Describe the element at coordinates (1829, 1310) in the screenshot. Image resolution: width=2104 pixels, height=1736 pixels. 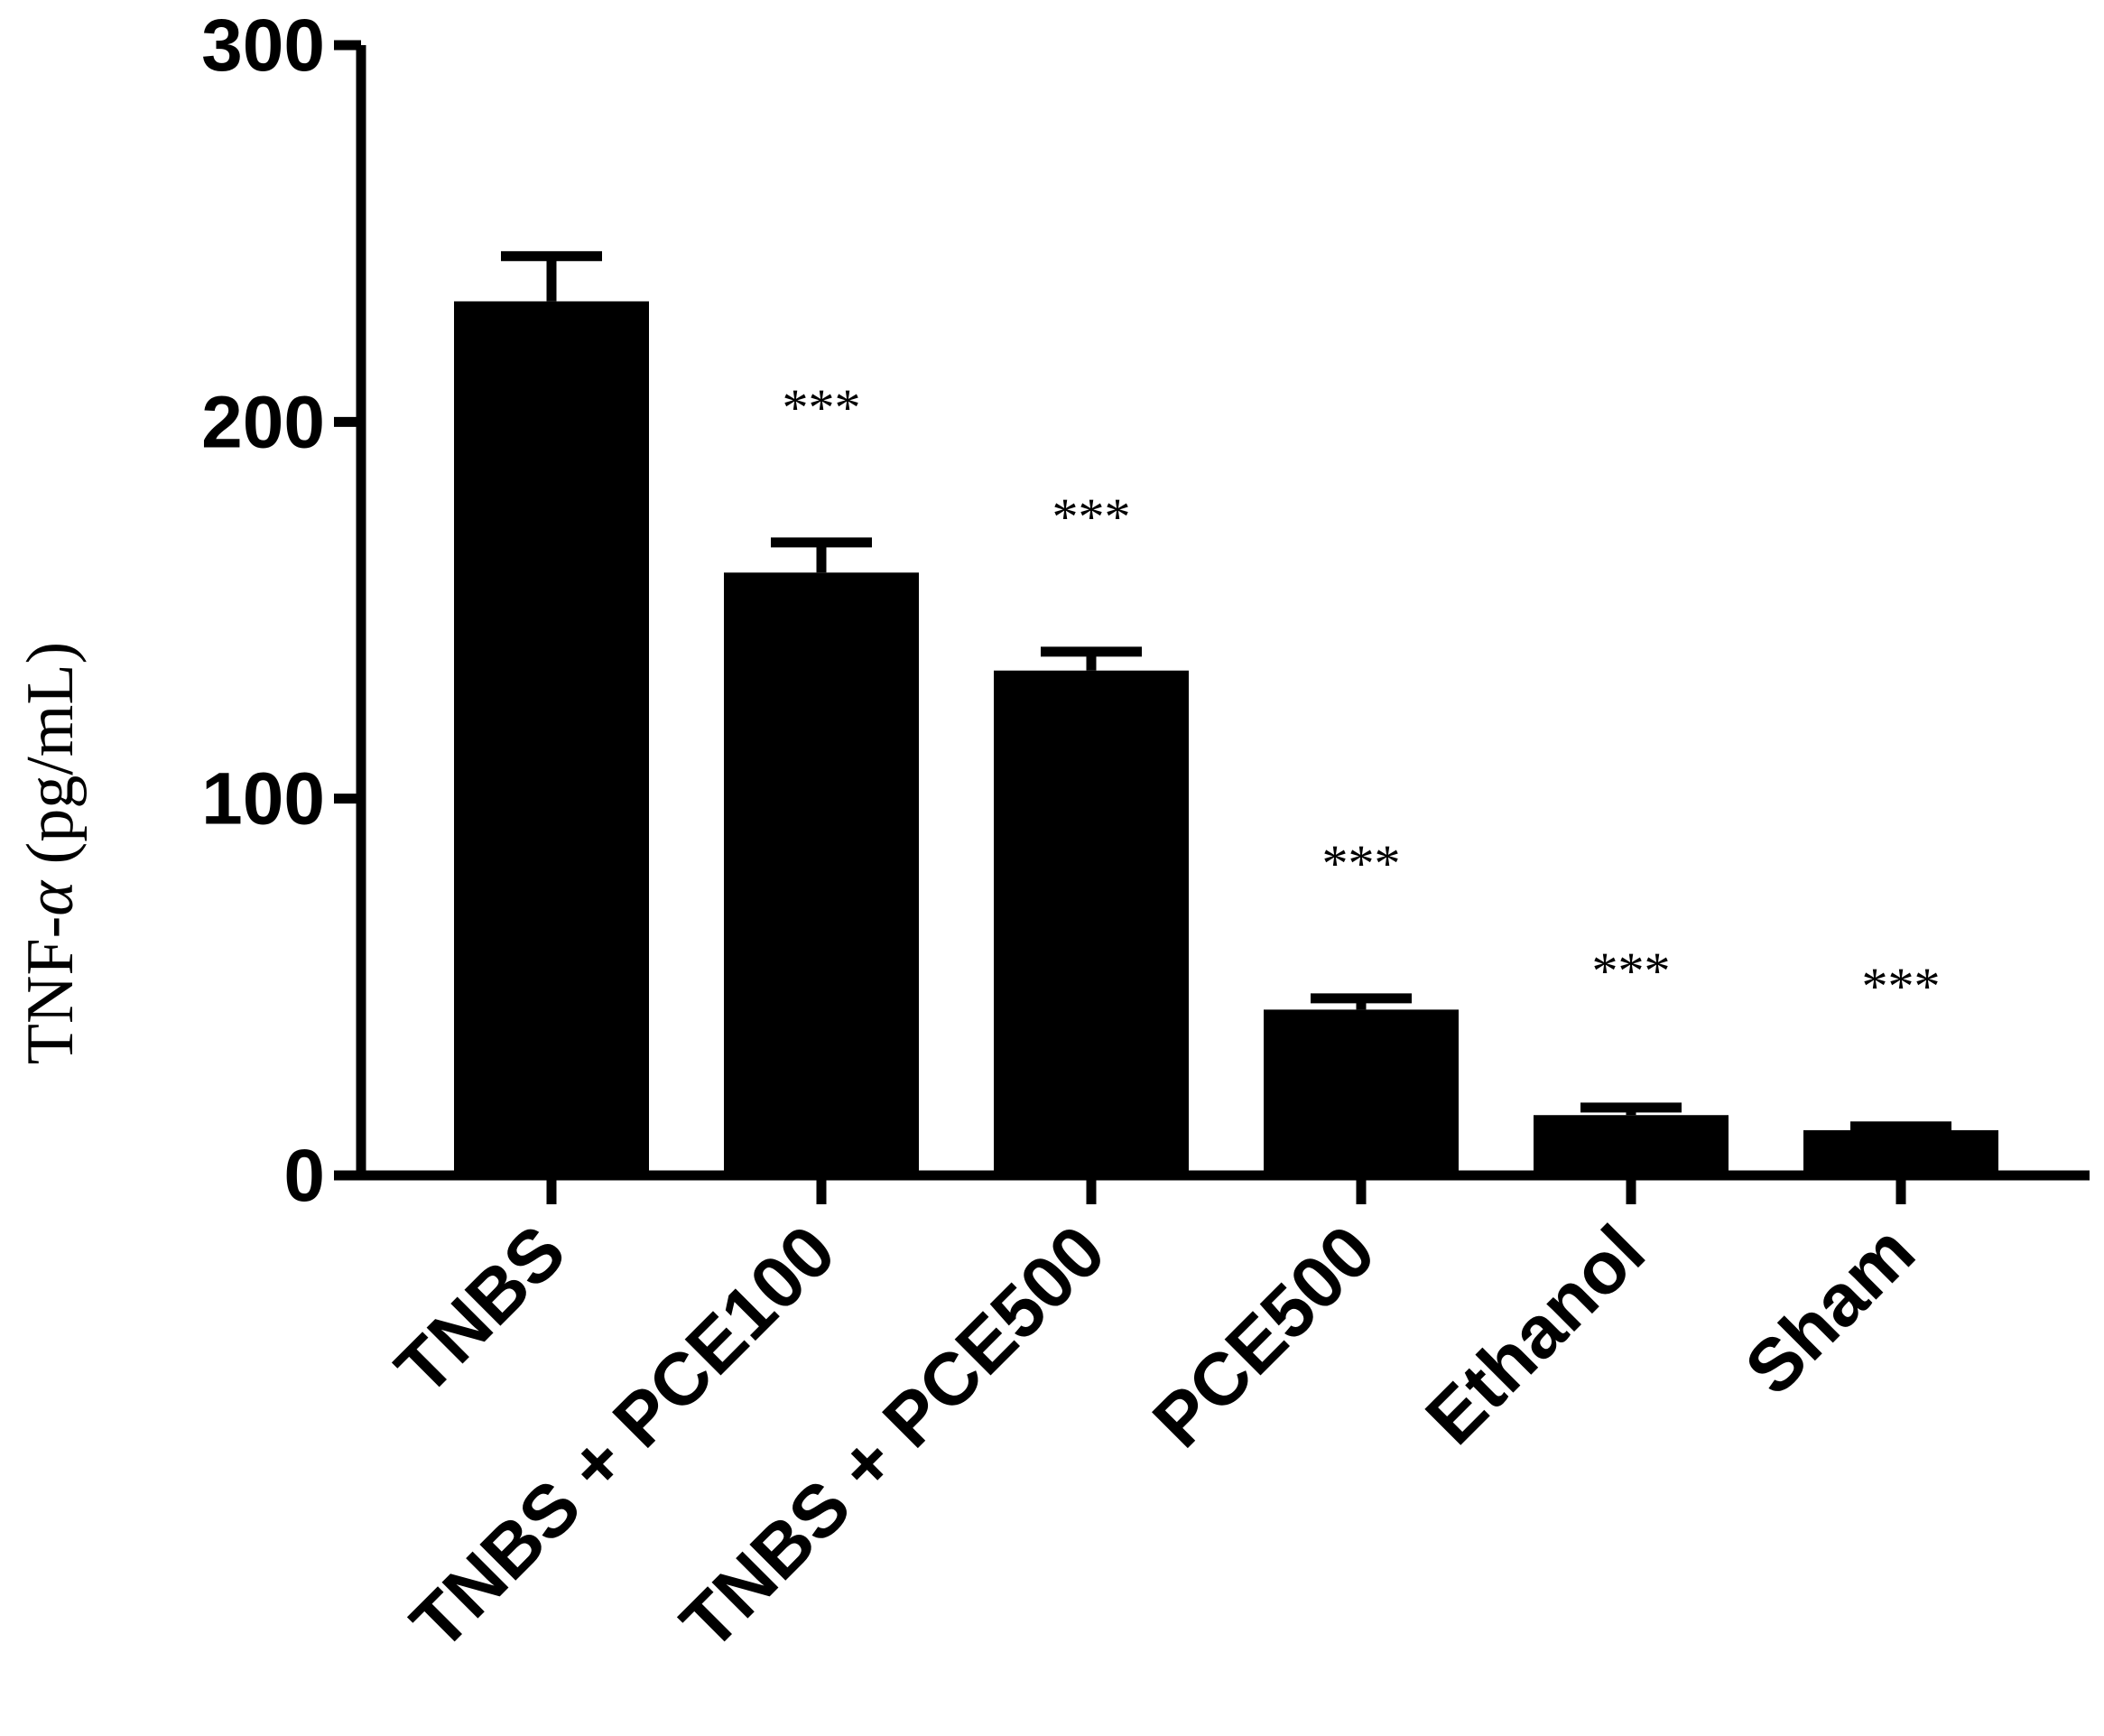
I see `x-tick-label: Sham` at that location.